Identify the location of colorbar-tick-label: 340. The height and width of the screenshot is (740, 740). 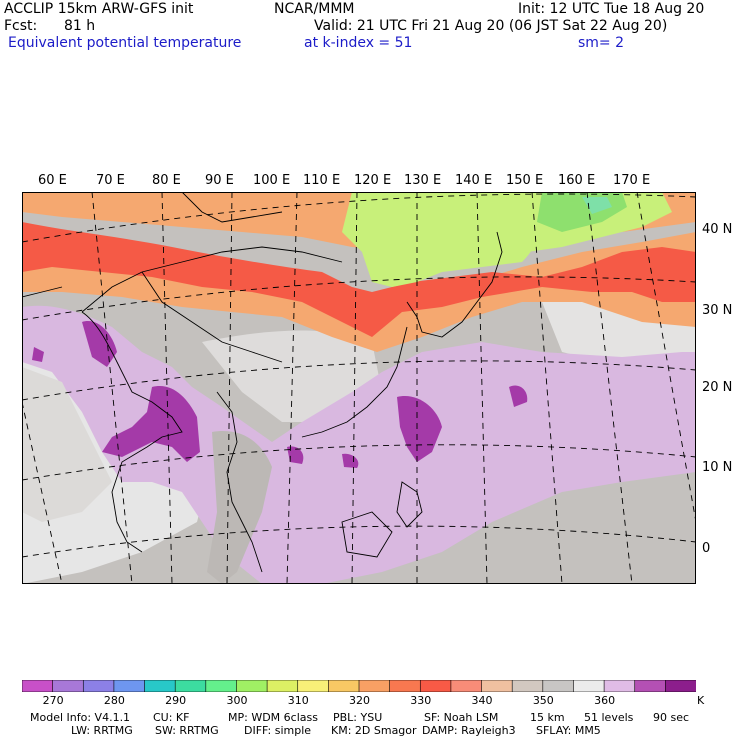
(482, 700).